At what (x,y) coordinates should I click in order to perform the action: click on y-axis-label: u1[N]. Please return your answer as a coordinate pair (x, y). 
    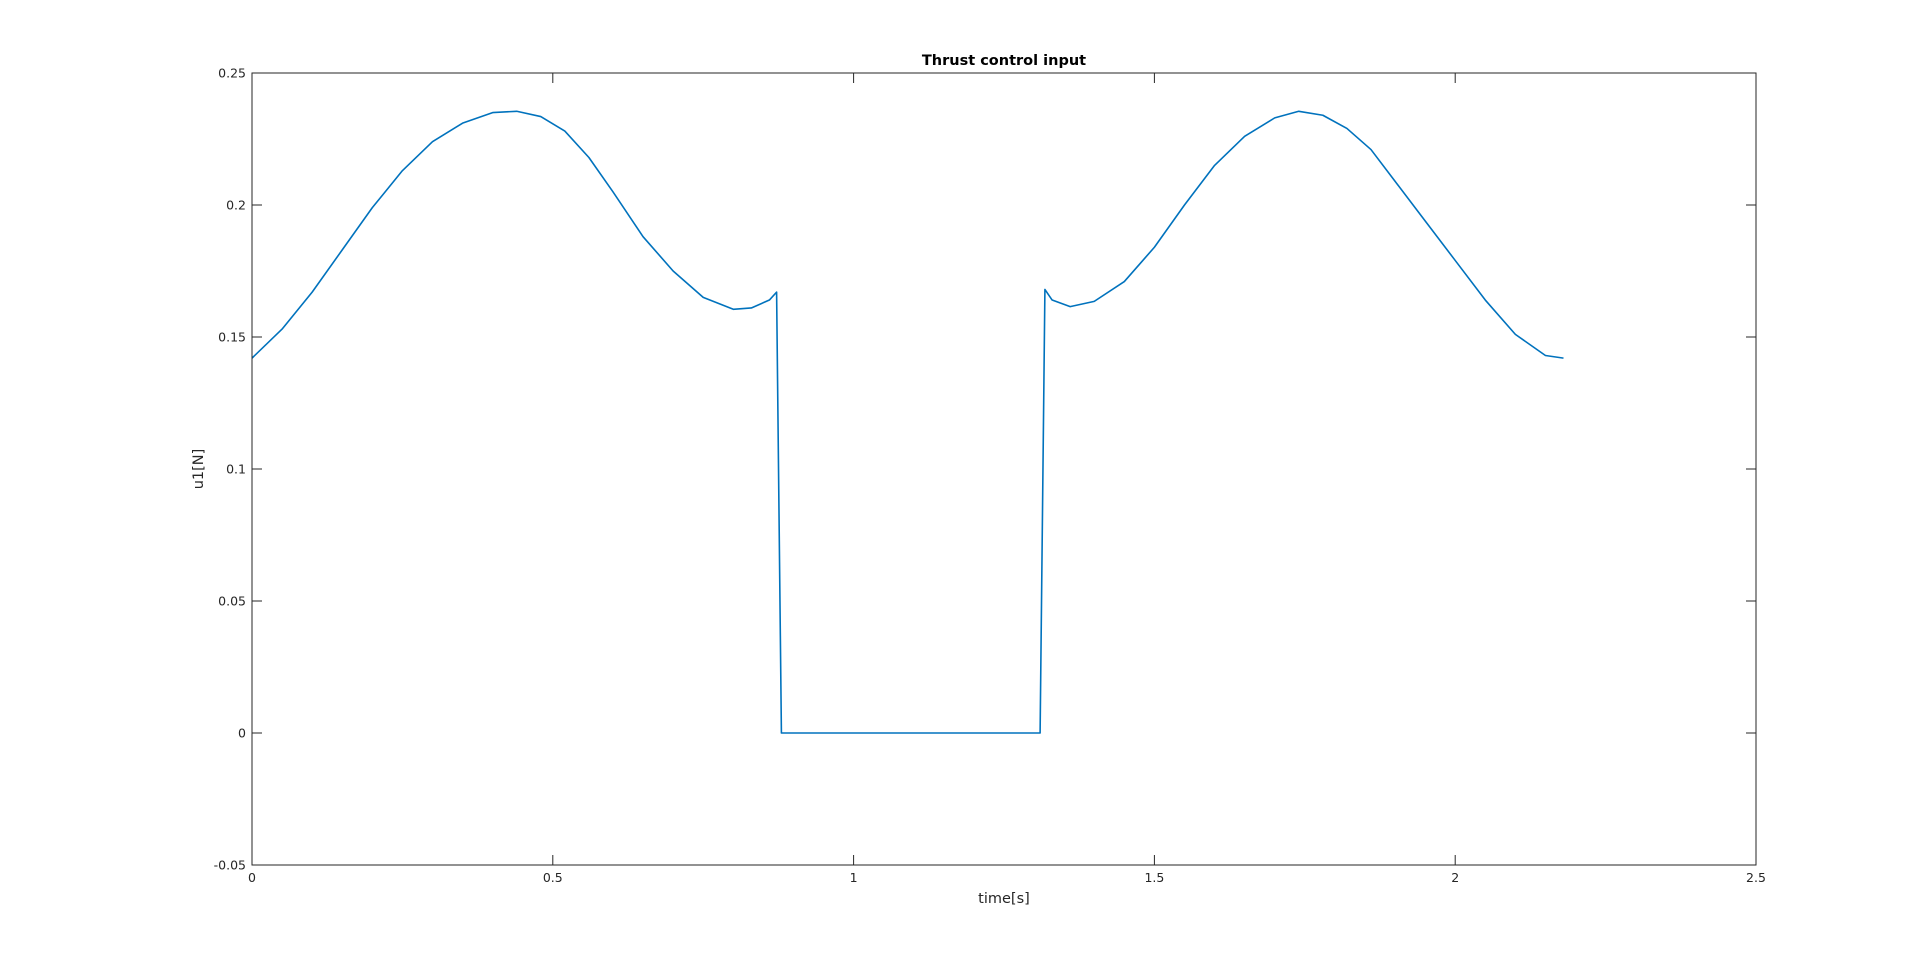
    Looking at the image, I should click on (199, 469).